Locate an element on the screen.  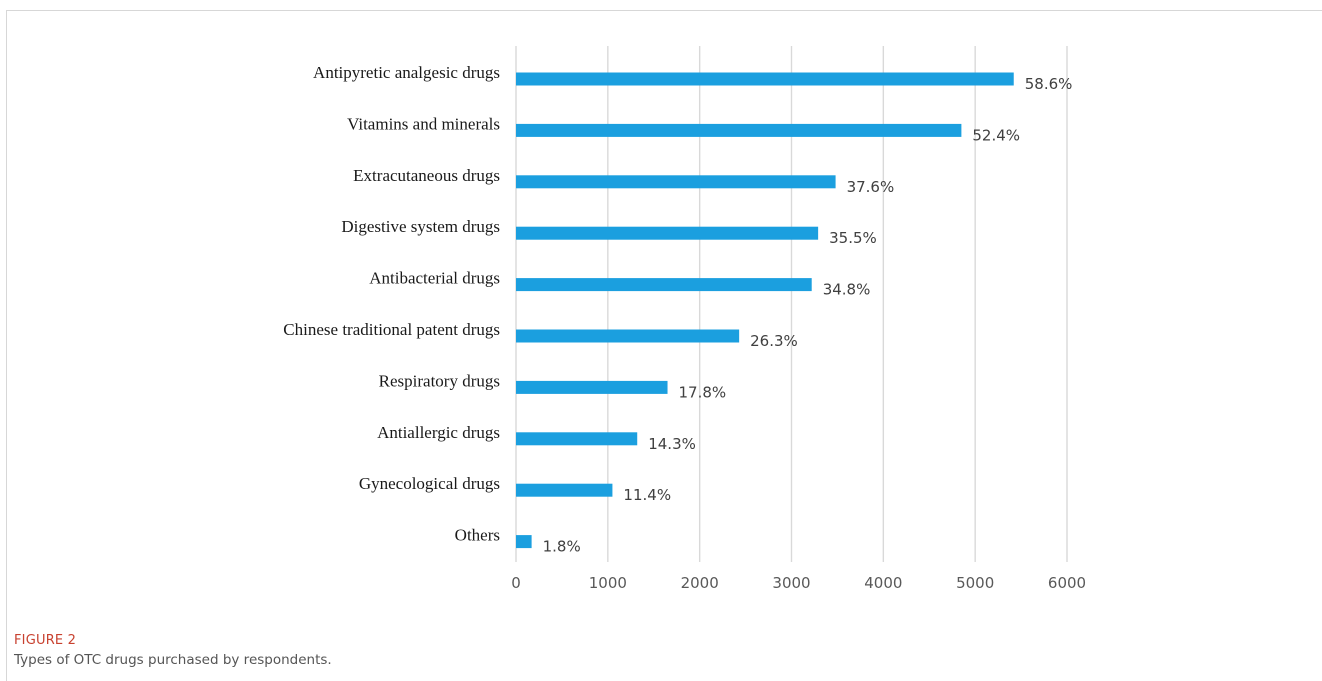
x-tick-label: 5000 is located at coordinates (975, 583).